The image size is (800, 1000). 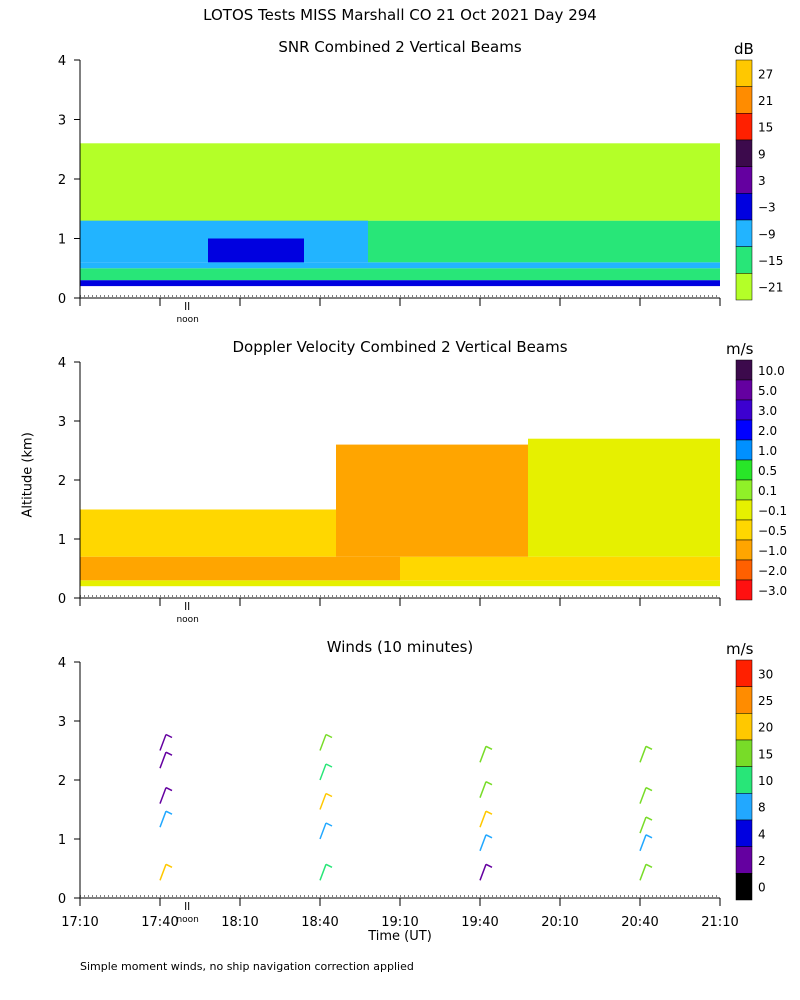 What do you see at coordinates (765, 674) in the screenshot?
I see `winds-colorbar-label: 30` at bounding box center [765, 674].